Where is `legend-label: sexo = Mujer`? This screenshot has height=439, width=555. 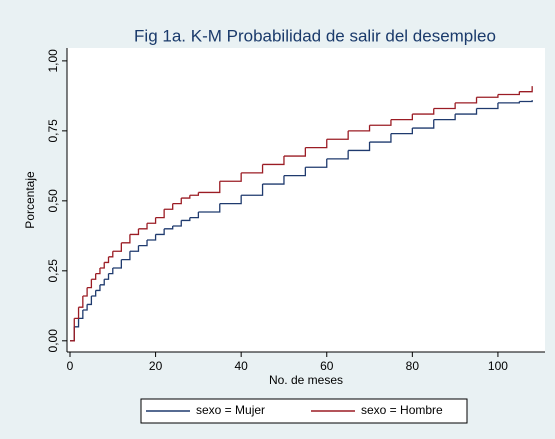 legend-label: sexo = Mujer is located at coordinates (230, 410).